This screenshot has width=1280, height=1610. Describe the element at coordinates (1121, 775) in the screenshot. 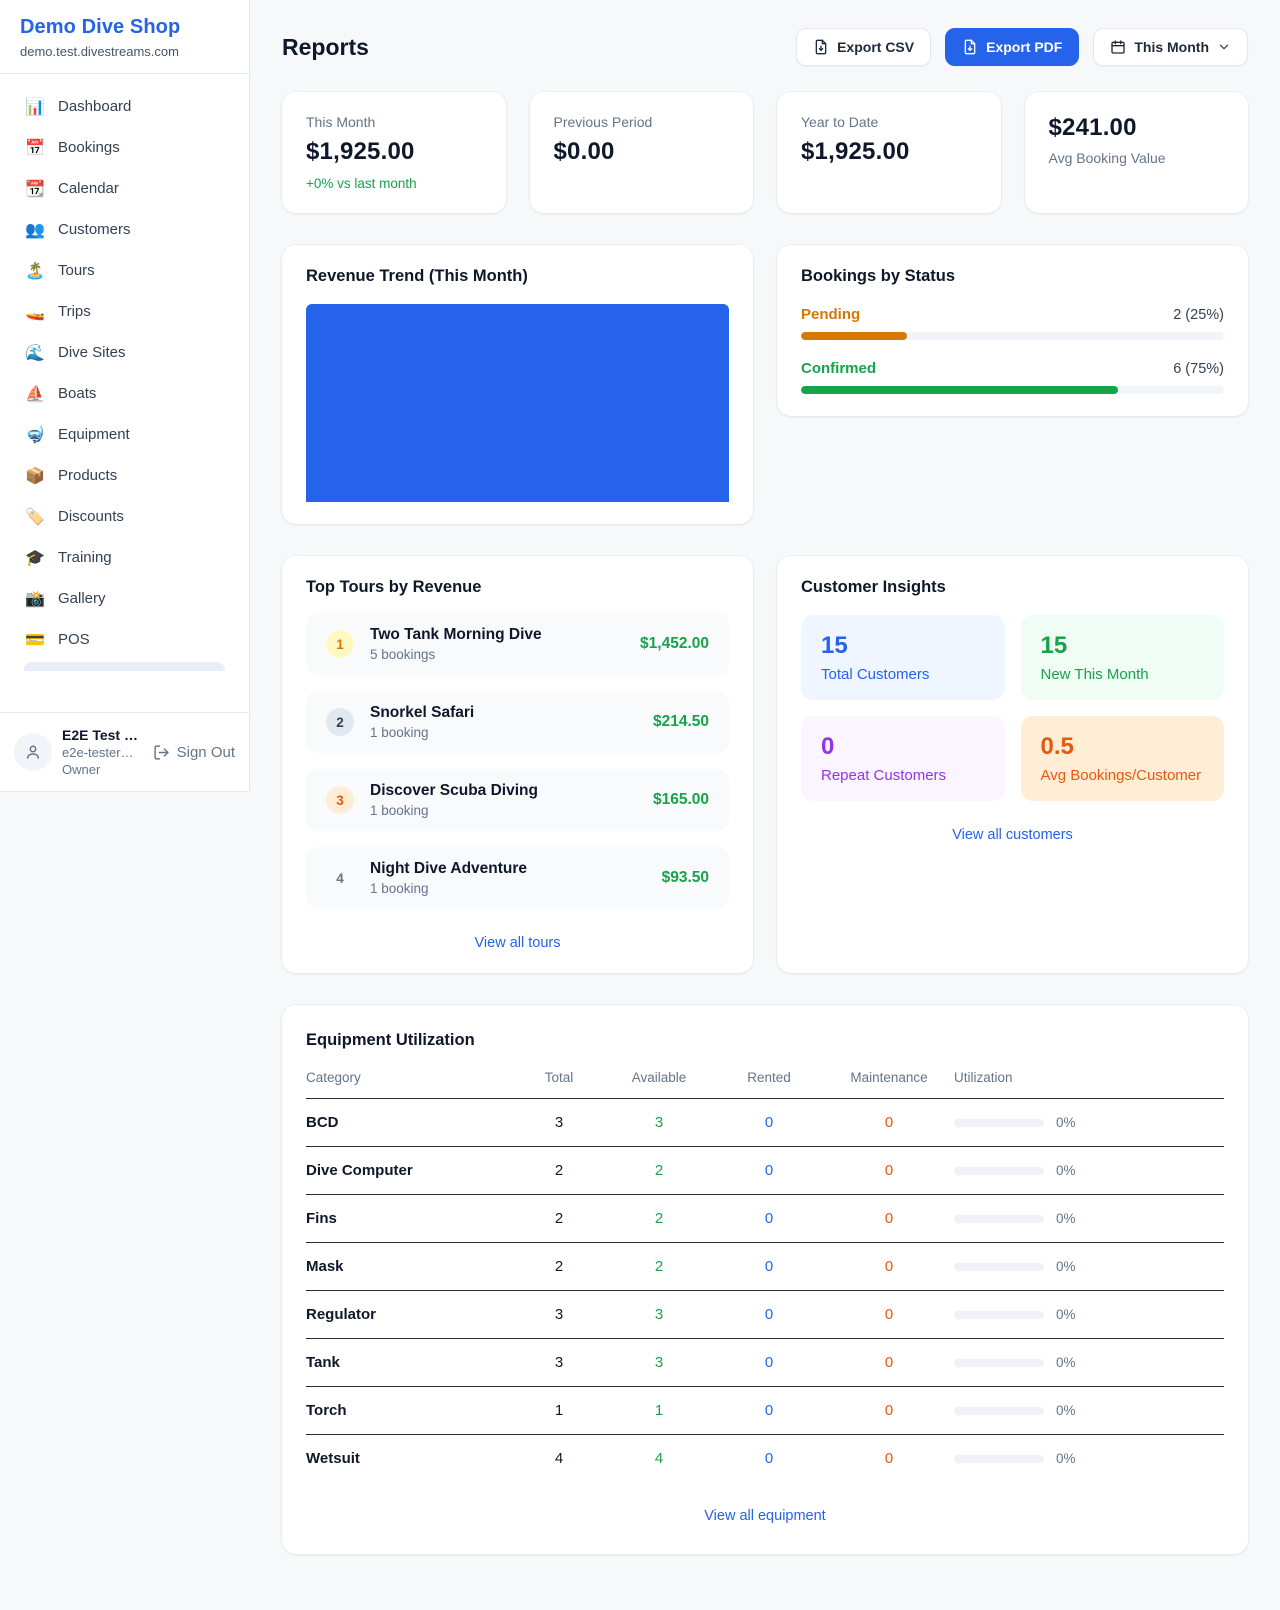

I see `insight-label: Avg Bookings/Customer` at that location.